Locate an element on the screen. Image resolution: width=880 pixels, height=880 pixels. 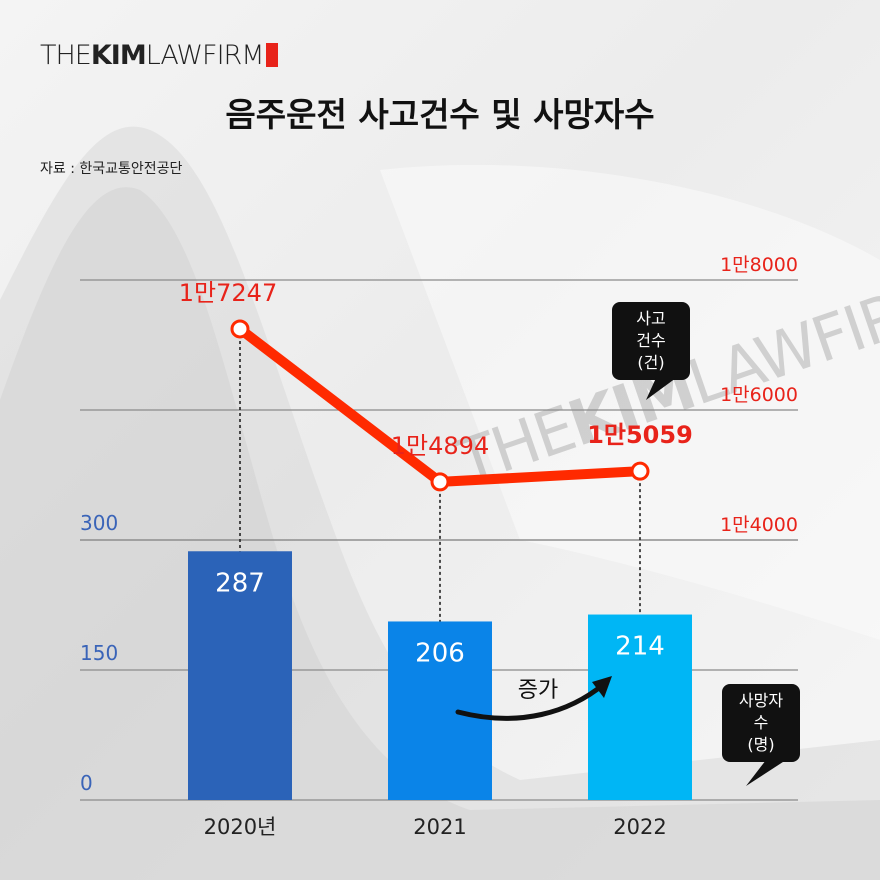
right-axis-tick-label: 1만6000 is located at coordinates (759, 395).